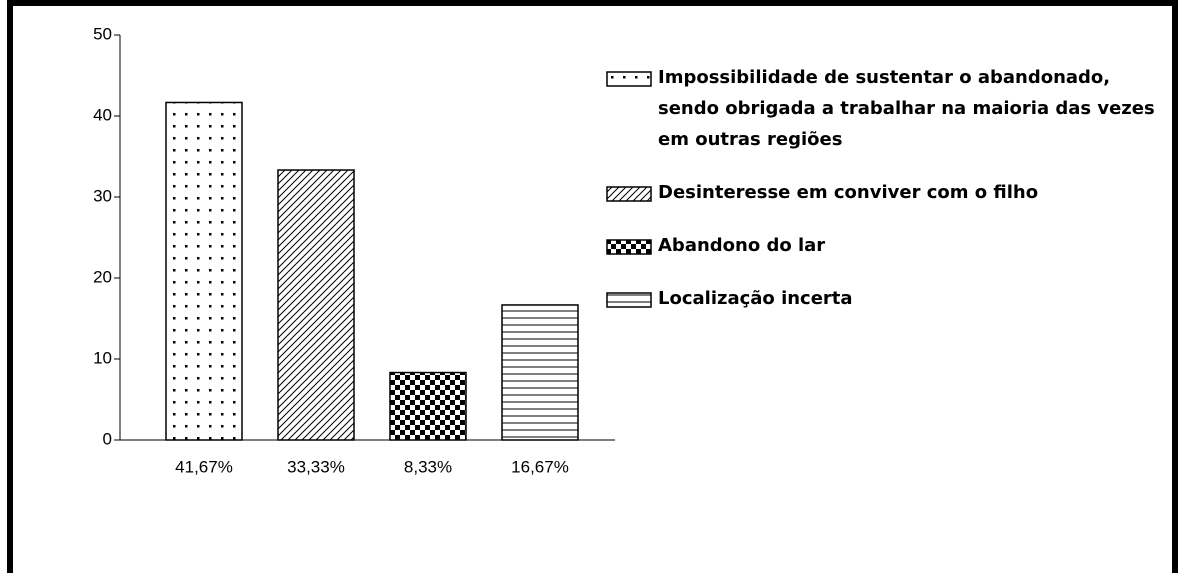  Describe the element at coordinates (102, 195) in the screenshot. I see `y-tick-label: 30` at that location.